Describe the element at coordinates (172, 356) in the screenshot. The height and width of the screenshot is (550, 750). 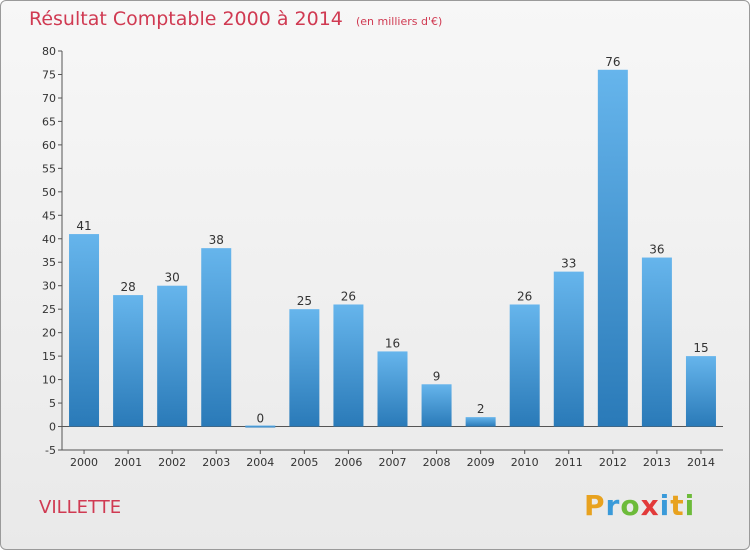
I see `bar-2002` at that location.